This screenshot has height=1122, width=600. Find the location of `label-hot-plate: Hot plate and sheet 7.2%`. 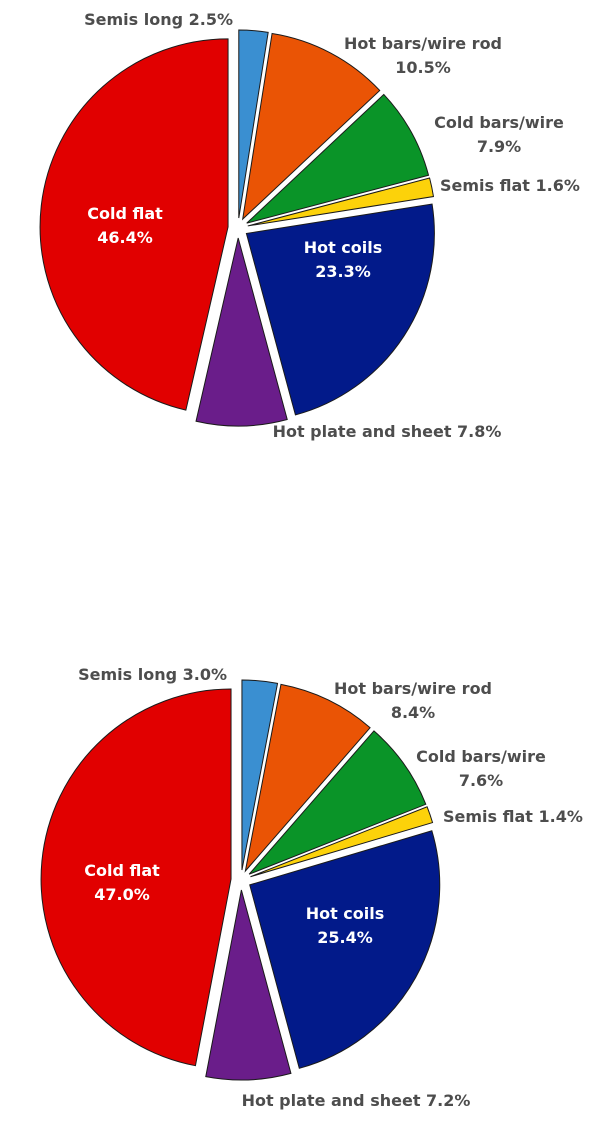

label-hot-plate: Hot plate and sheet 7.2% is located at coordinates (356, 1100).